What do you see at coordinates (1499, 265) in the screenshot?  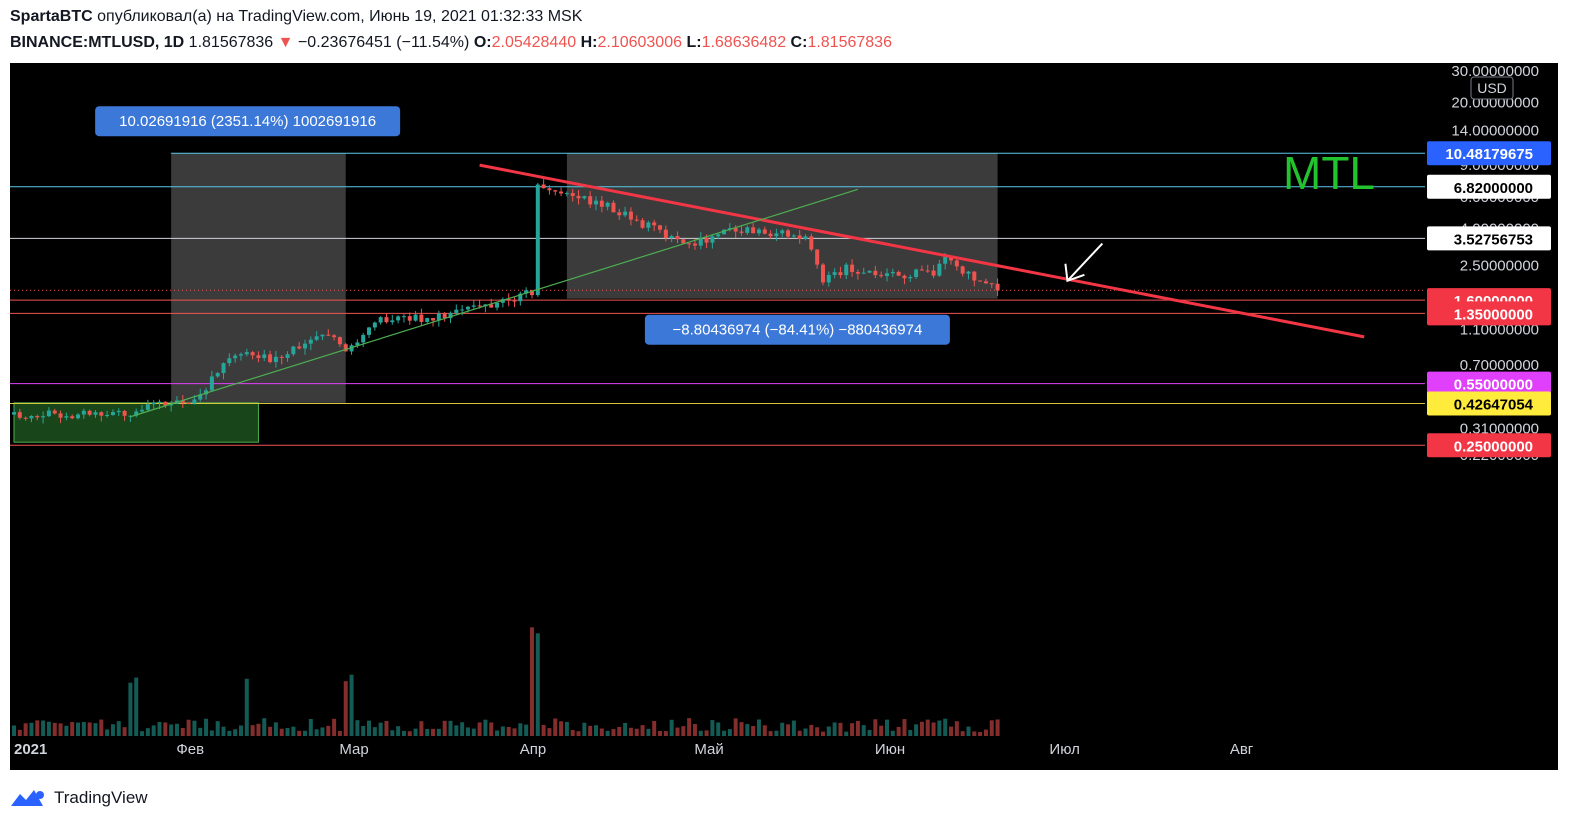 I see `y-axis-tick-label: 2.50000000` at bounding box center [1499, 265].